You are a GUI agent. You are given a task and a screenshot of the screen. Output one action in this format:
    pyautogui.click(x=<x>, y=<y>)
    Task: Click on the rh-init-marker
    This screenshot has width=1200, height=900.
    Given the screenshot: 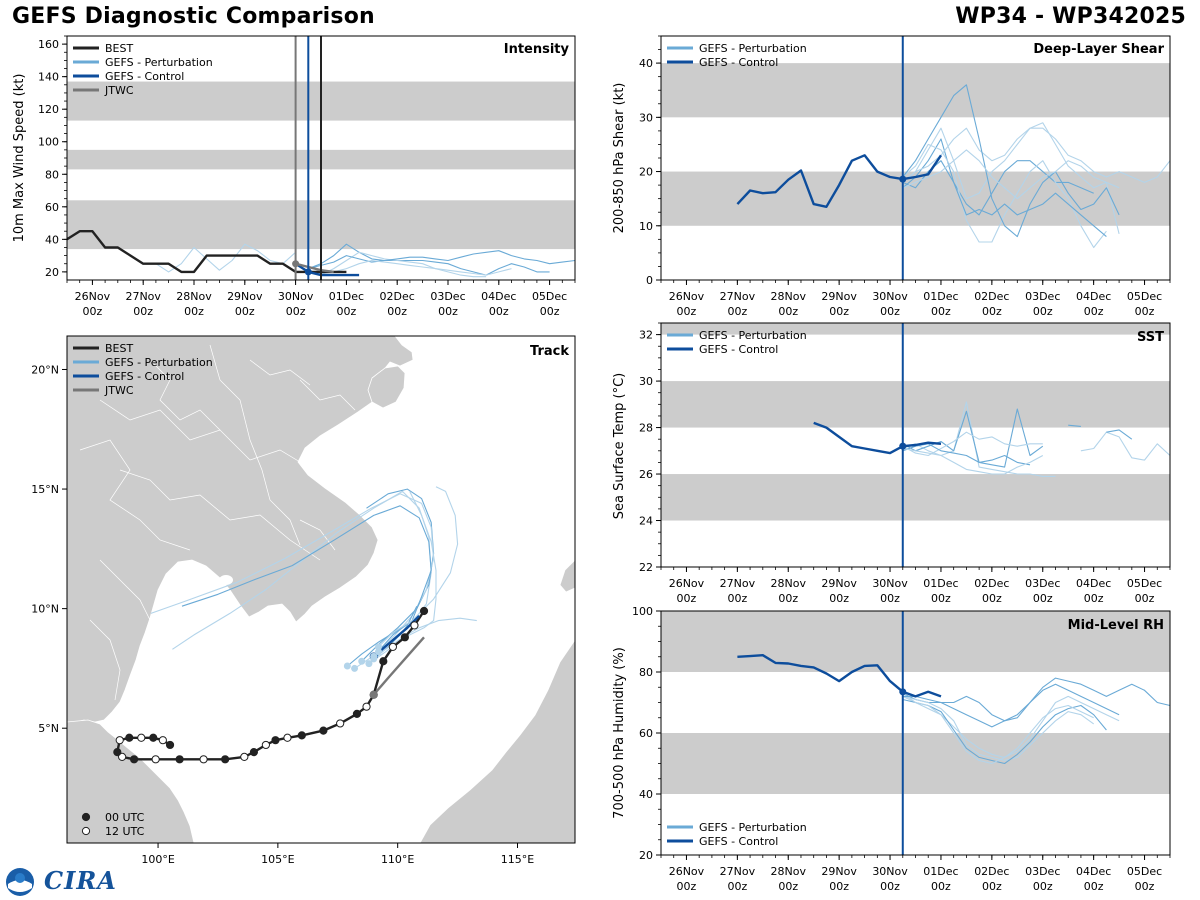 What is the action you would take?
    pyautogui.click(x=903, y=692)
    